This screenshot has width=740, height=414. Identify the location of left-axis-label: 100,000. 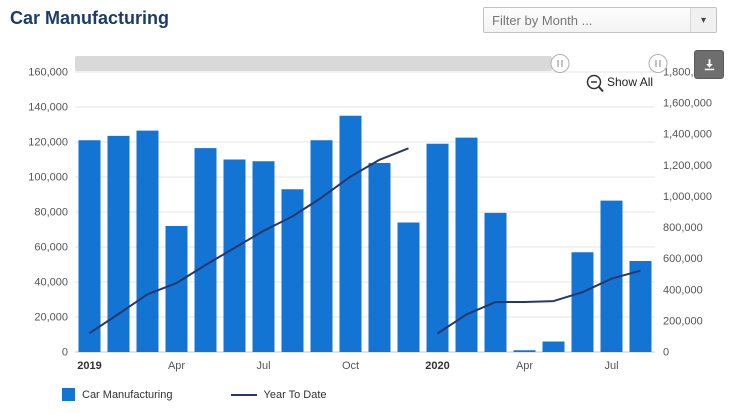
(48, 178).